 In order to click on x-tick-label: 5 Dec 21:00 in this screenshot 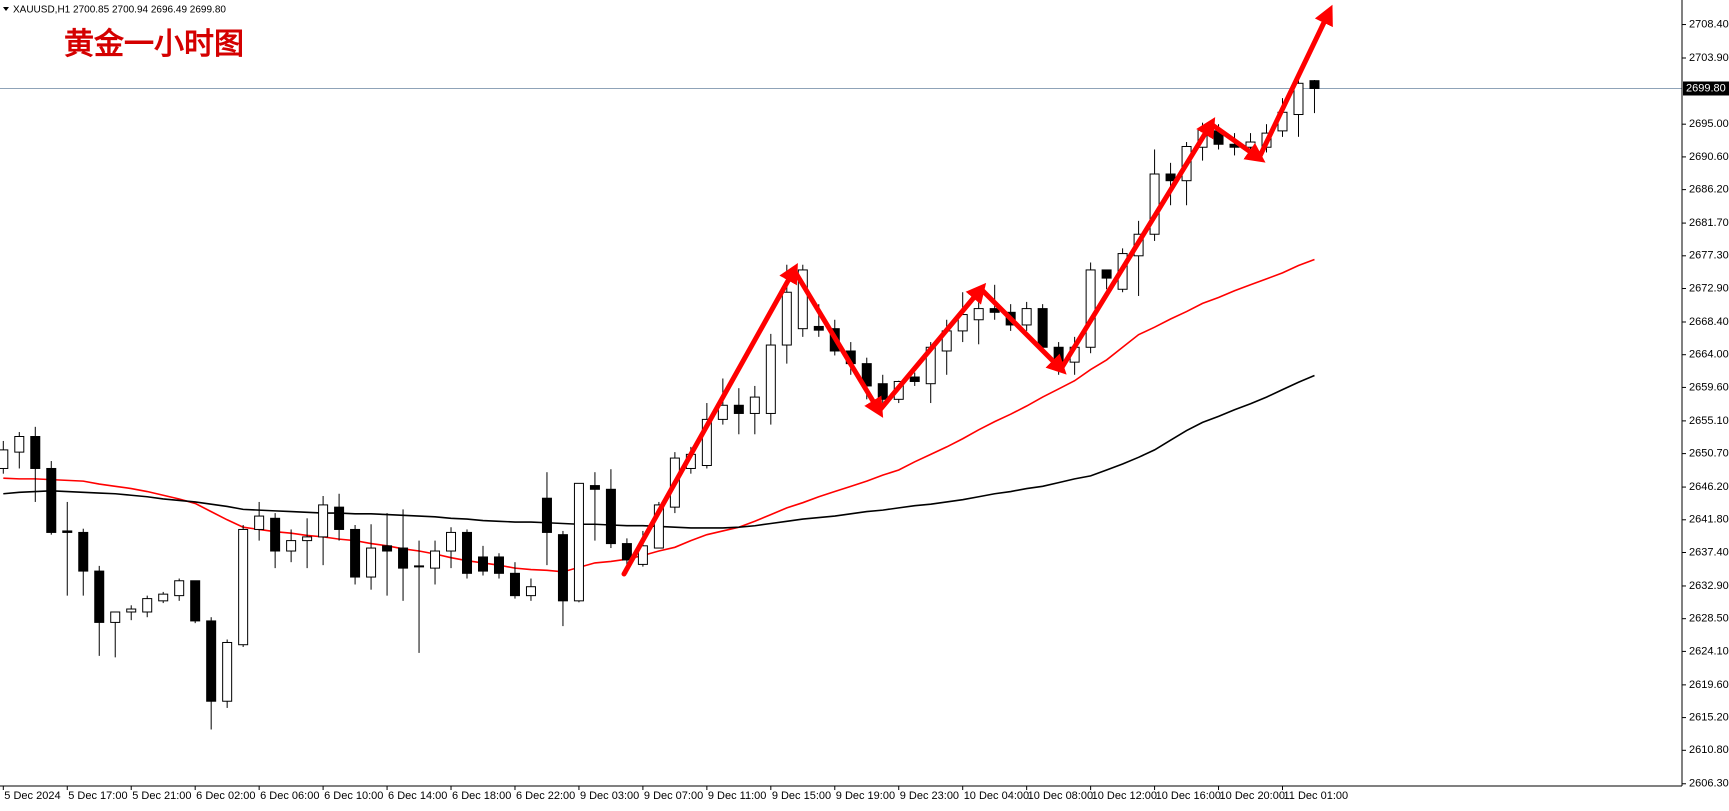, I will do `click(161, 796)`.